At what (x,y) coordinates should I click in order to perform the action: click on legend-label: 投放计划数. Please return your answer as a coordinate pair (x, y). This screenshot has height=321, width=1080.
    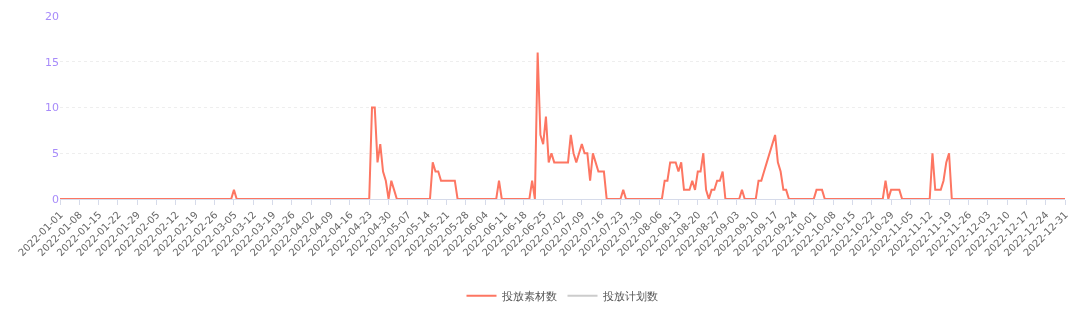
    Looking at the image, I should click on (629, 297).